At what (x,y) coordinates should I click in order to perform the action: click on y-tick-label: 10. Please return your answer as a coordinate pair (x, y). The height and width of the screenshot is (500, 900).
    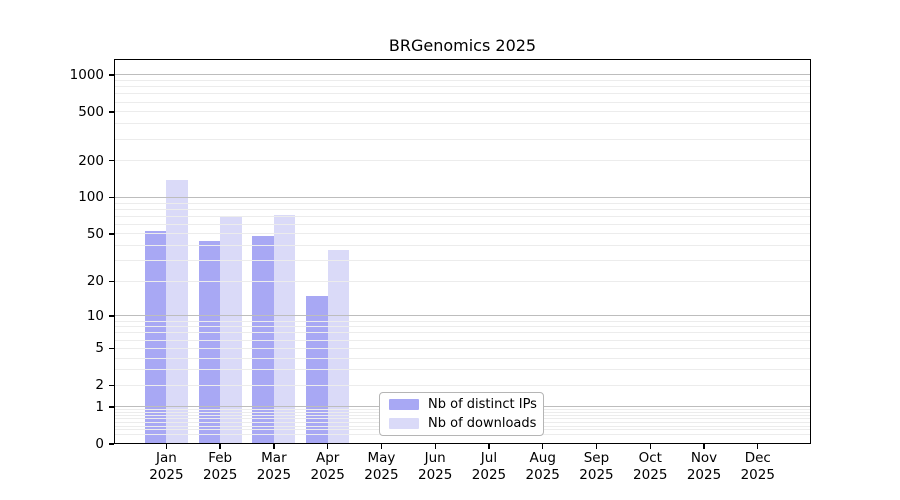
    Looking at the image, I should click on (95, 315).